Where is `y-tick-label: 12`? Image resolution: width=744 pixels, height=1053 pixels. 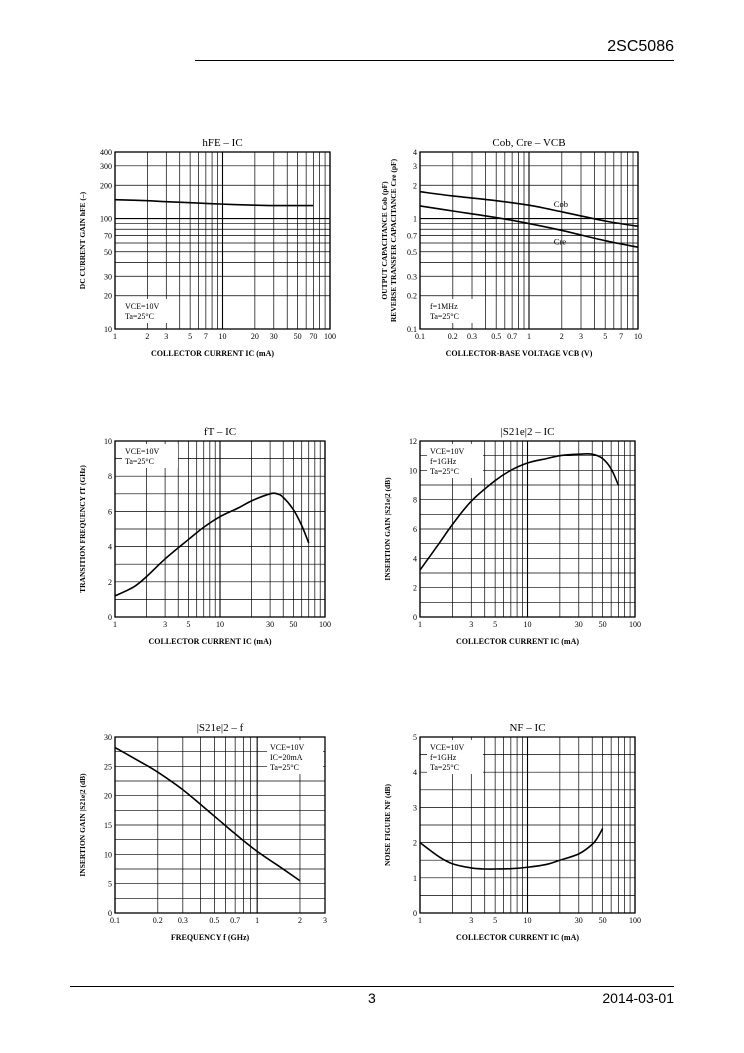
y-tick-label: 12 is located at coordinates (413, 441).